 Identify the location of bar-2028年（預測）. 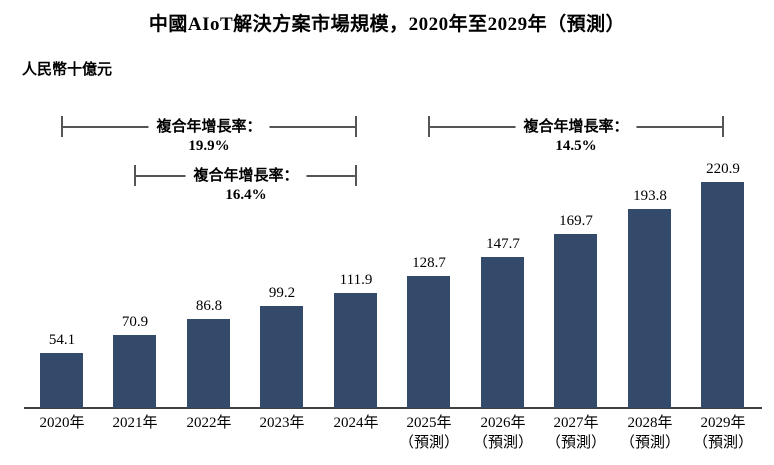
(649, 308).